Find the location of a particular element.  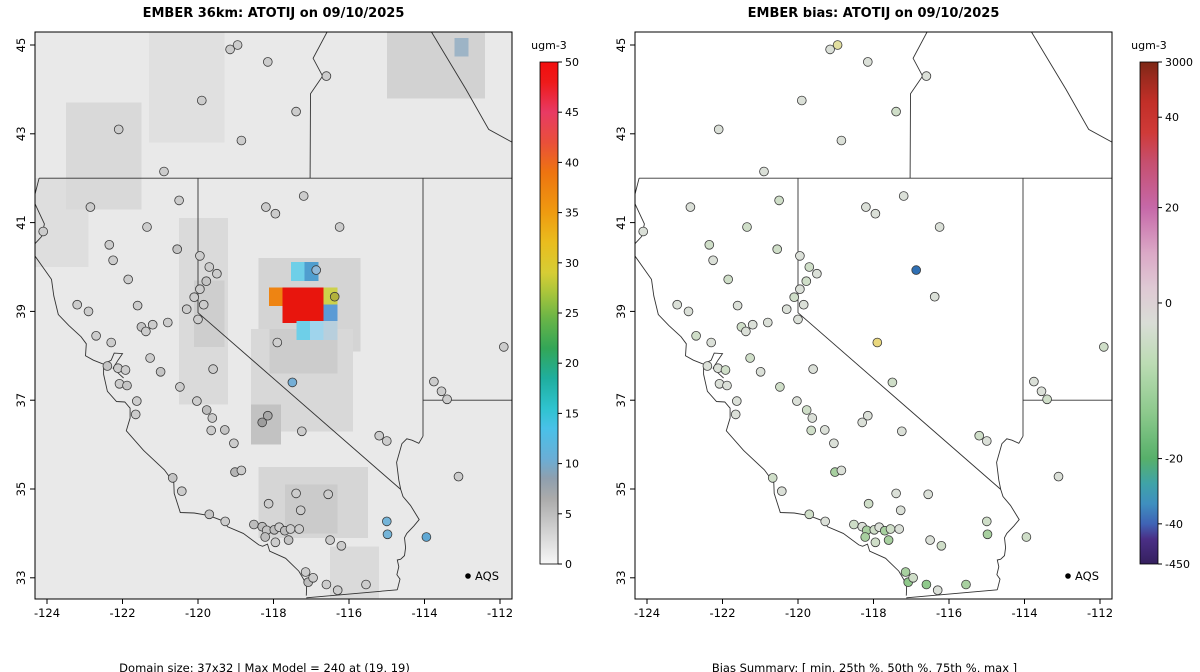

colorbar-gradient is located at coordinates (1149, 313).